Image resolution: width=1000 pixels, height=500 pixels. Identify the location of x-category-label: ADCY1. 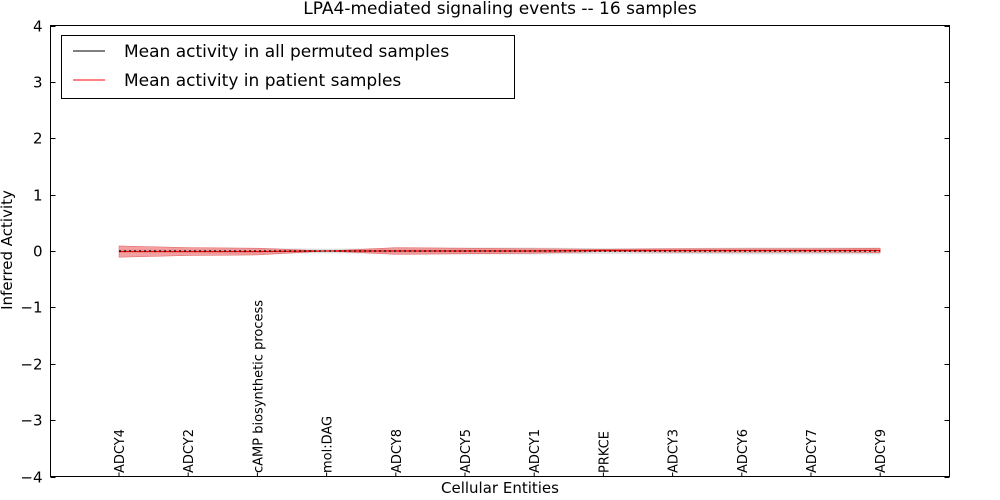
(535, 451).